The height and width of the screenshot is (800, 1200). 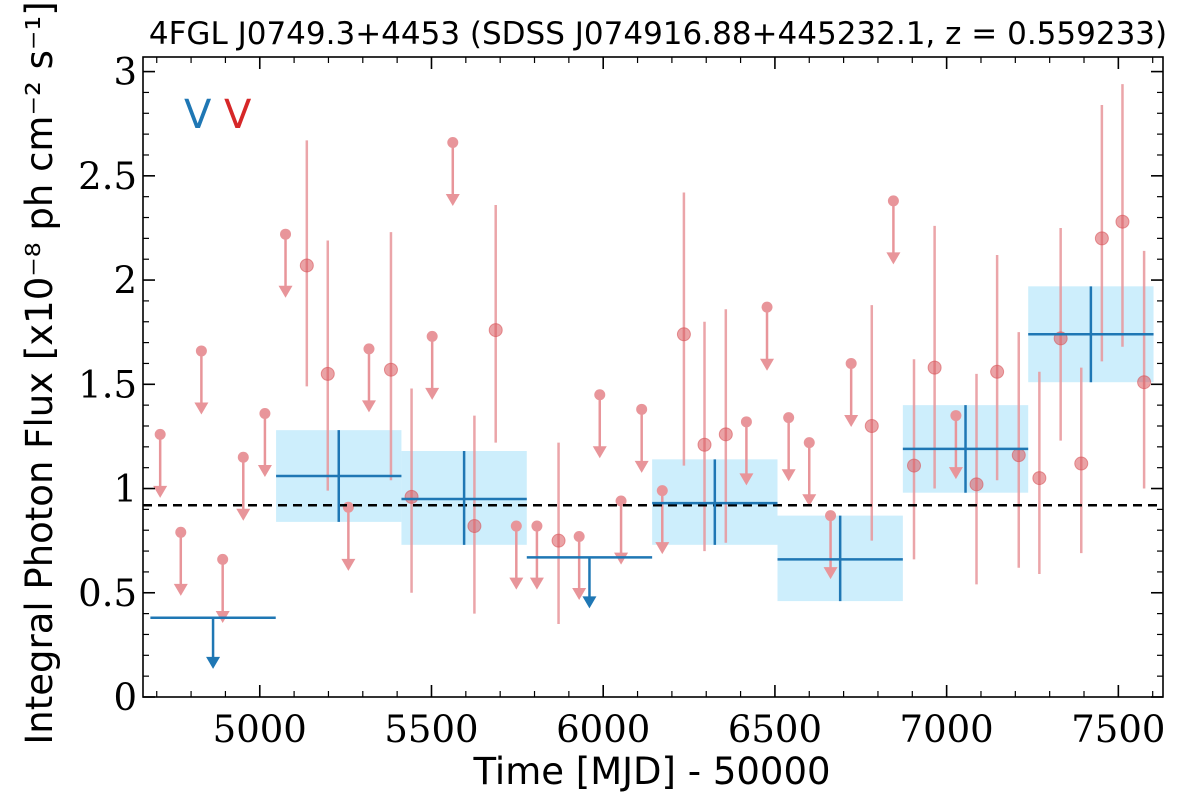 I want to click on y-tick-label: 1, so click(x=125, y=489).